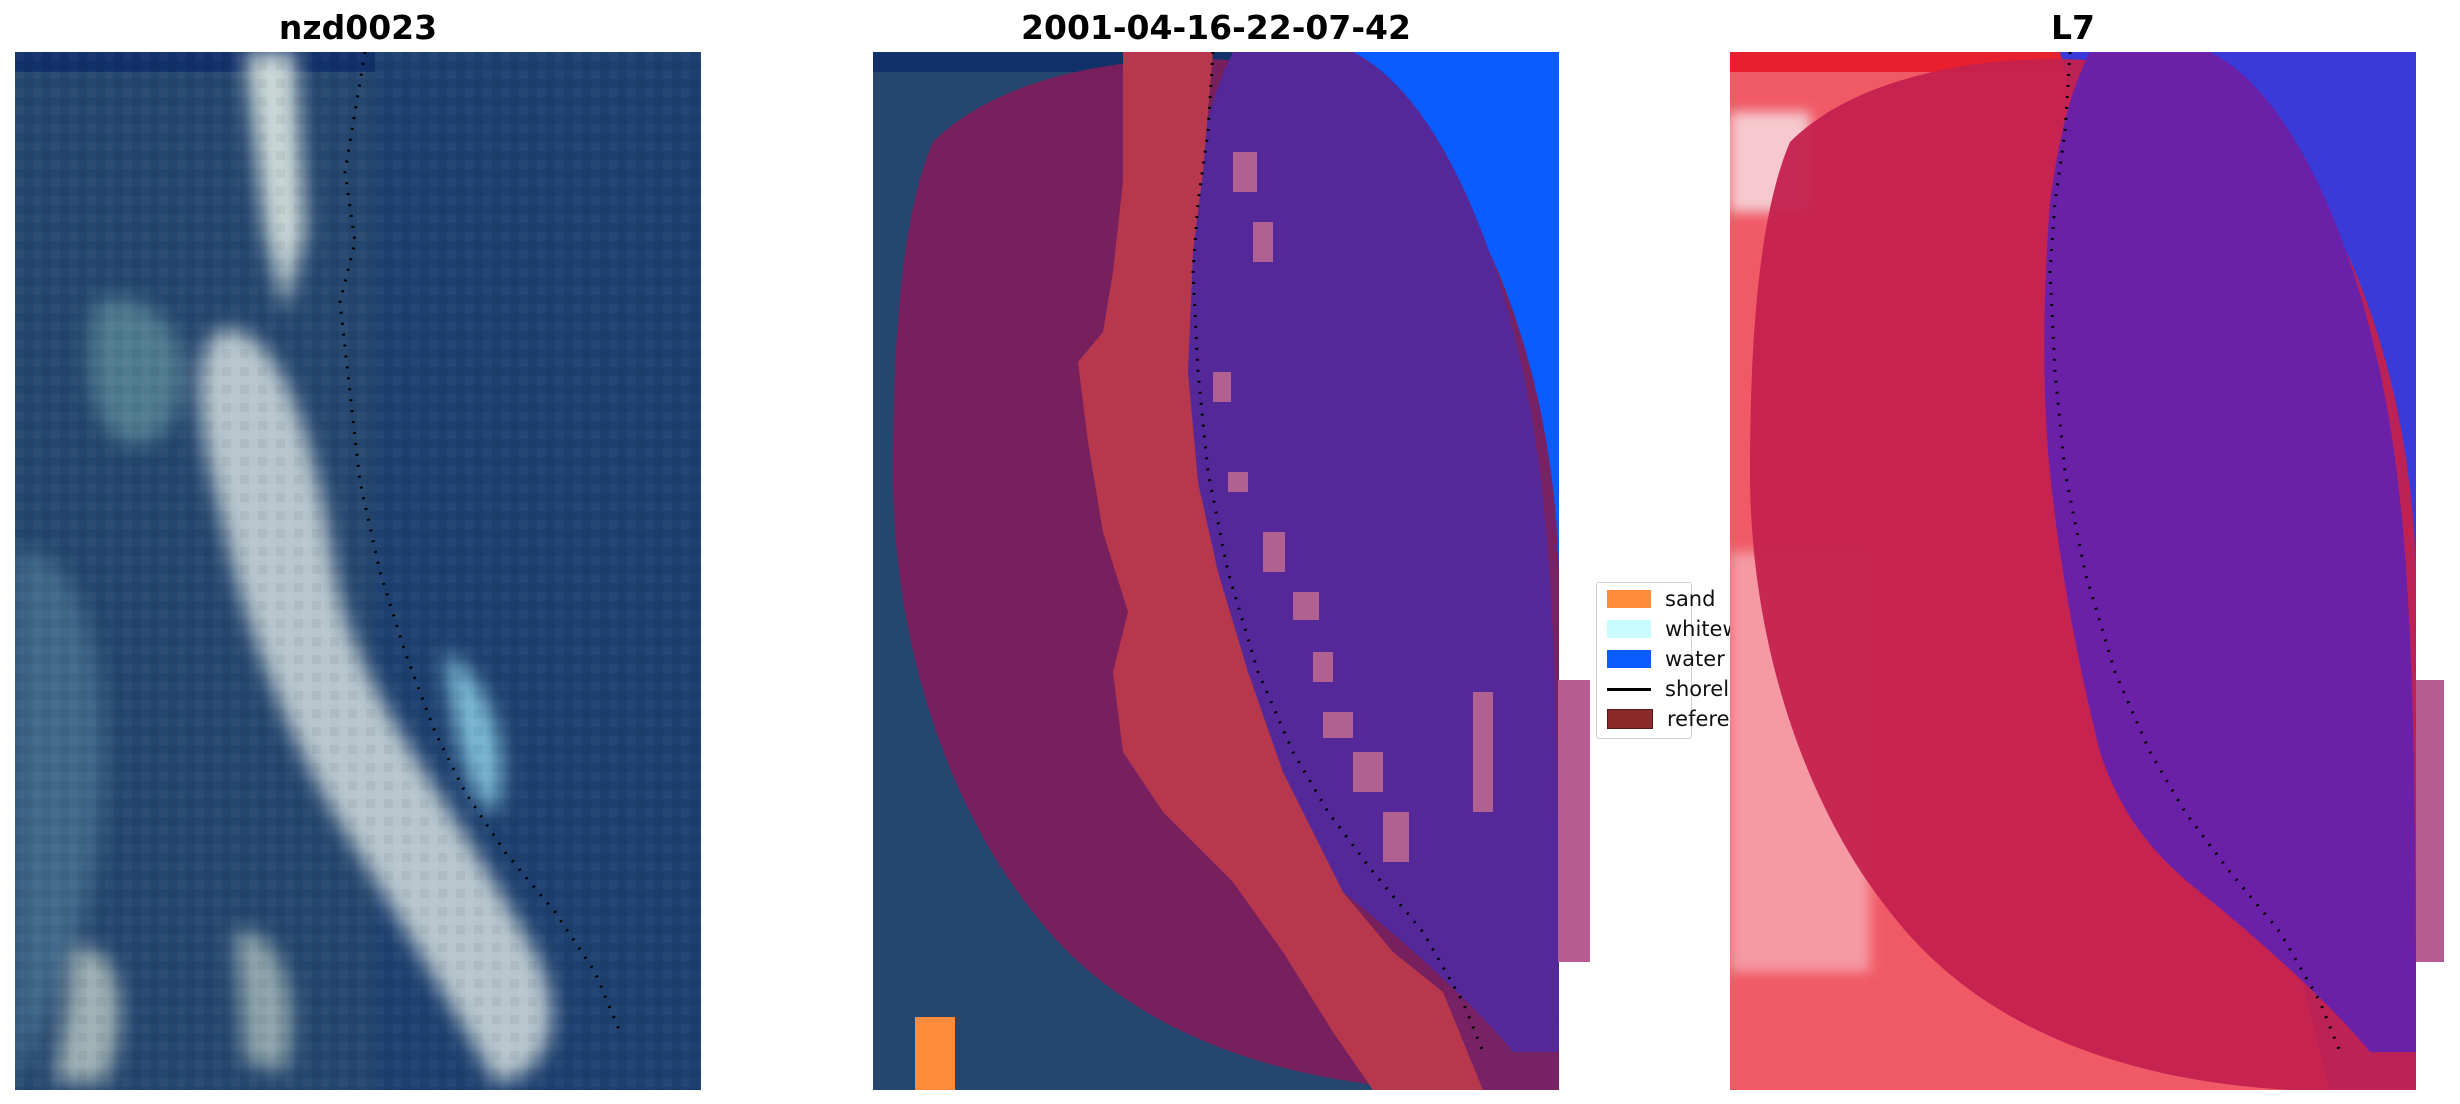 This screenshot has height=1104, width=2460. What do you see at coordinates (2430, 821) in the screenshot?
I see `reference-edge-strip-right` at bounding box center [2430, 821].